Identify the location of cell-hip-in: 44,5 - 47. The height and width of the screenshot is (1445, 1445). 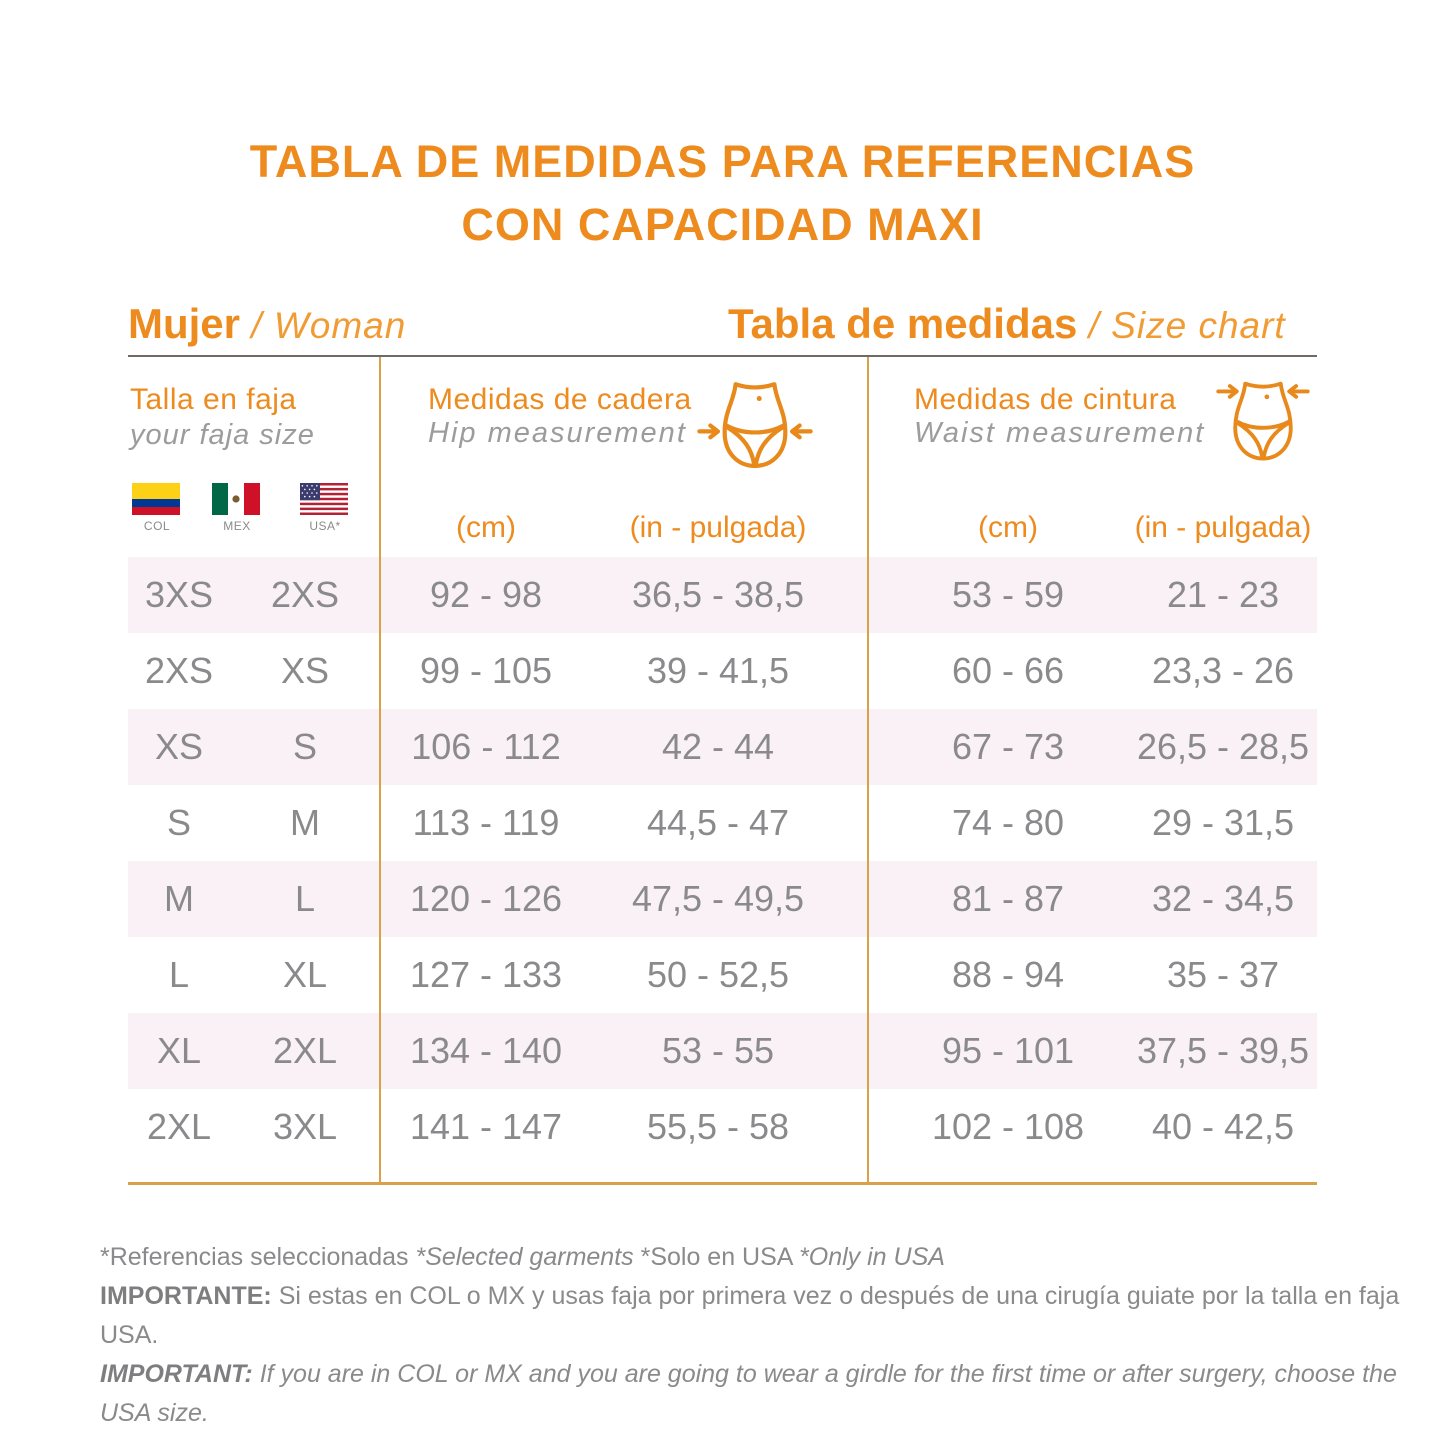
(718, 822).